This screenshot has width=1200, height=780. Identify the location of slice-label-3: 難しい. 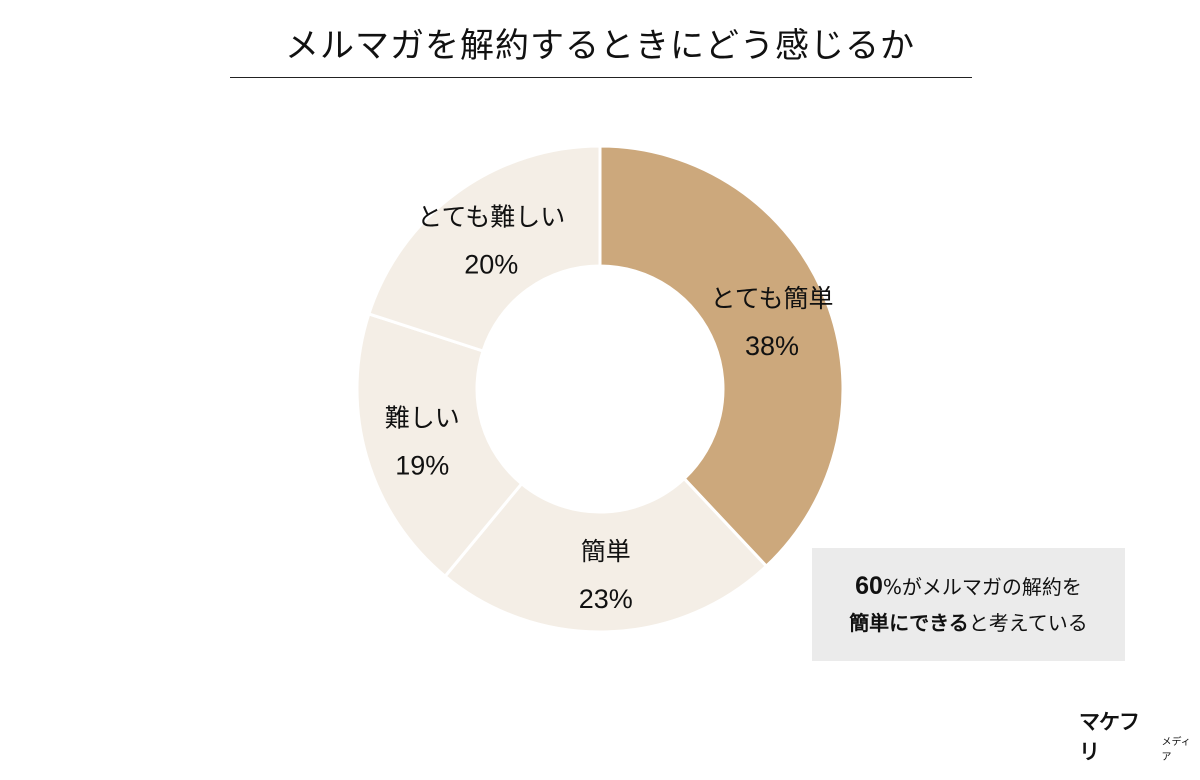
(422, 418).